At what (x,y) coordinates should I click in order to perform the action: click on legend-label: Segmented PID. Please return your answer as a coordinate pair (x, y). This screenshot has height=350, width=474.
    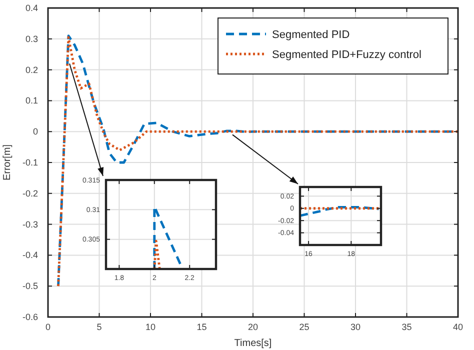
    Looking at the image, I should click on (311, 35).